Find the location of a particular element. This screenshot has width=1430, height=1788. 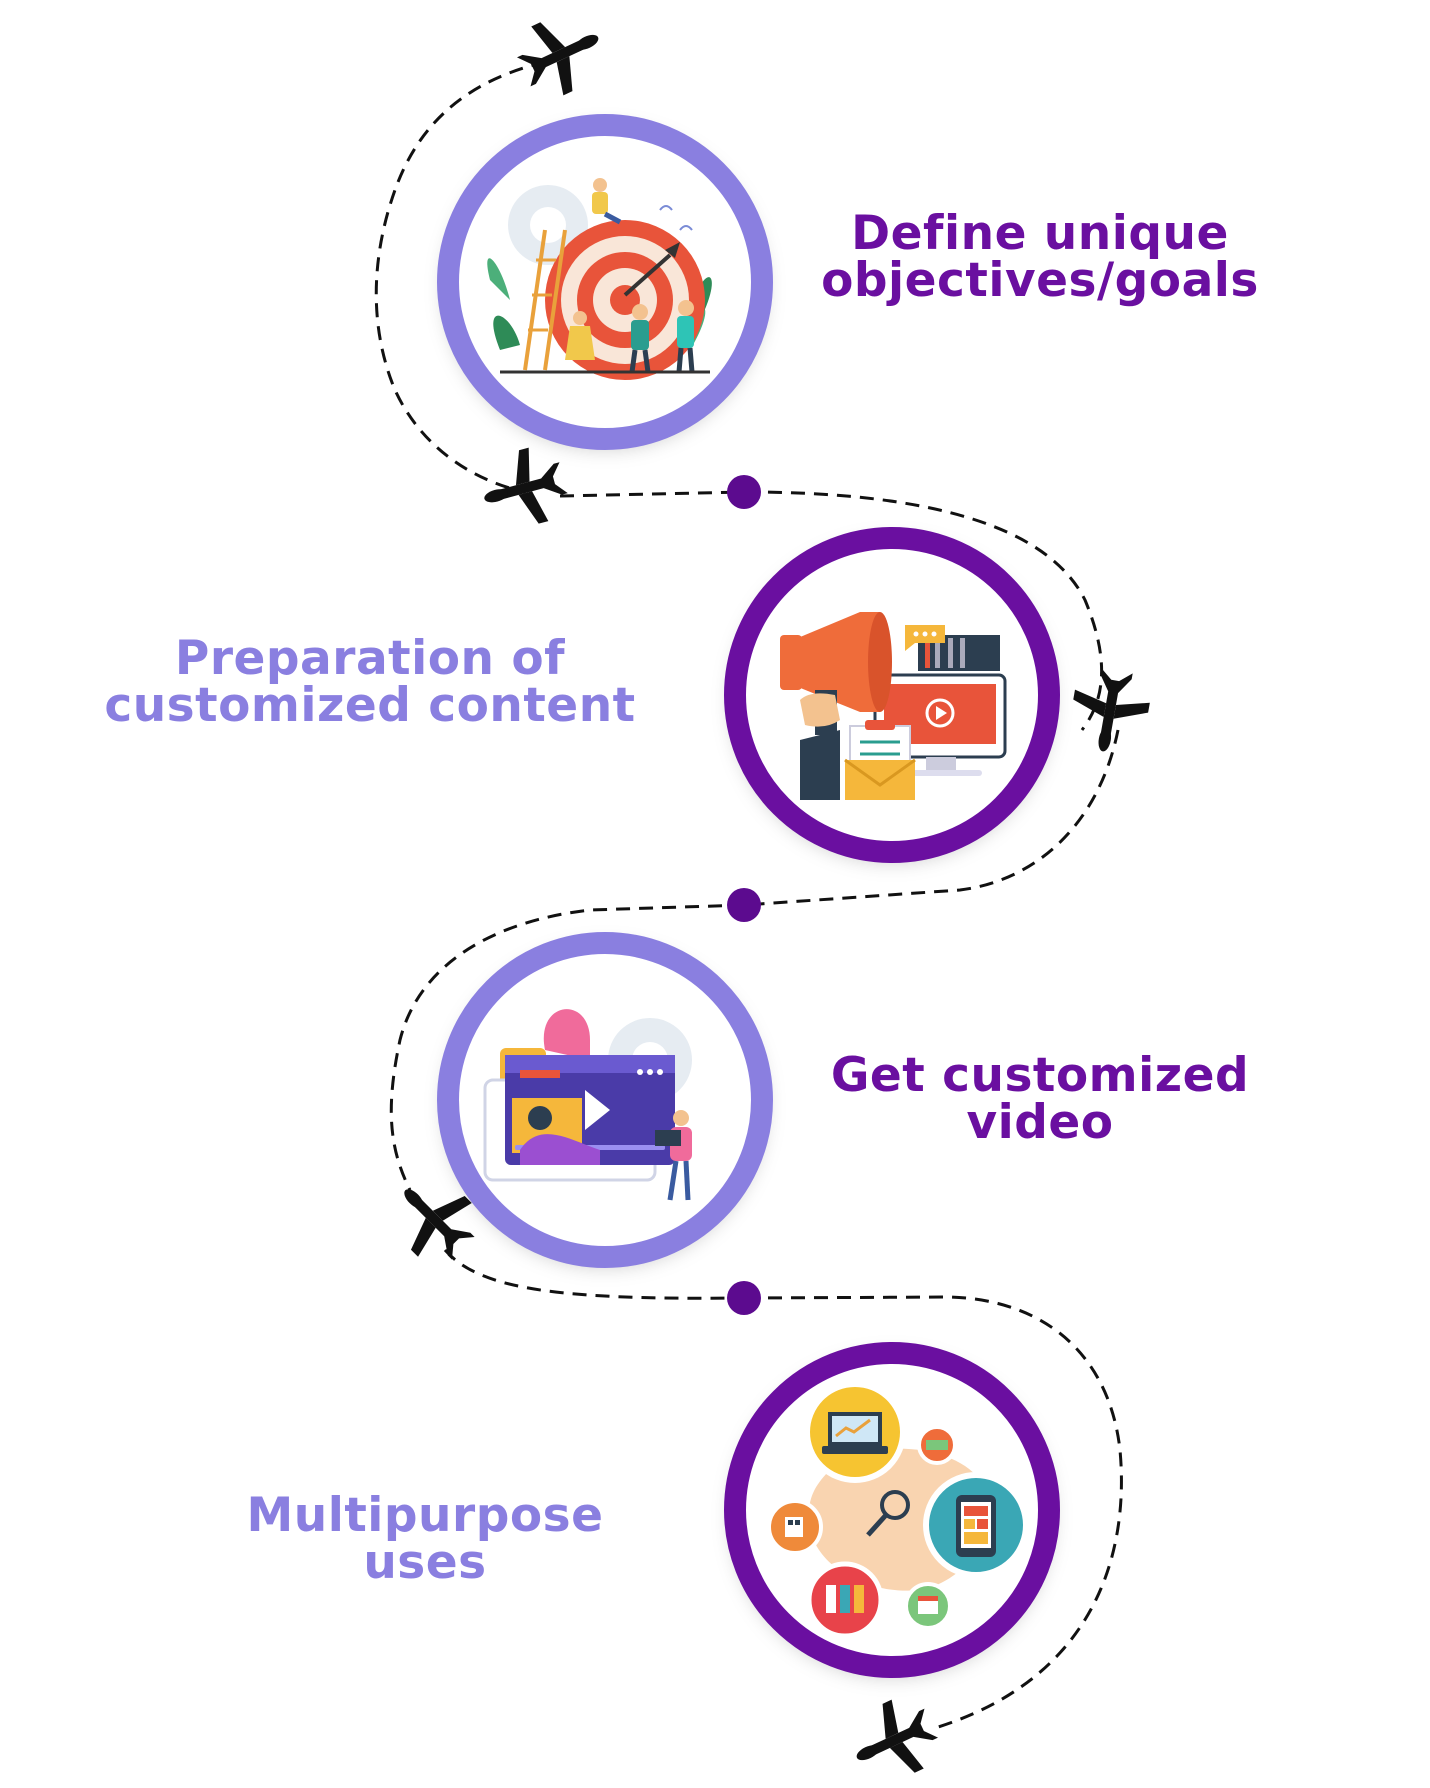

step-1-circle is located at coordinates (605, 282).